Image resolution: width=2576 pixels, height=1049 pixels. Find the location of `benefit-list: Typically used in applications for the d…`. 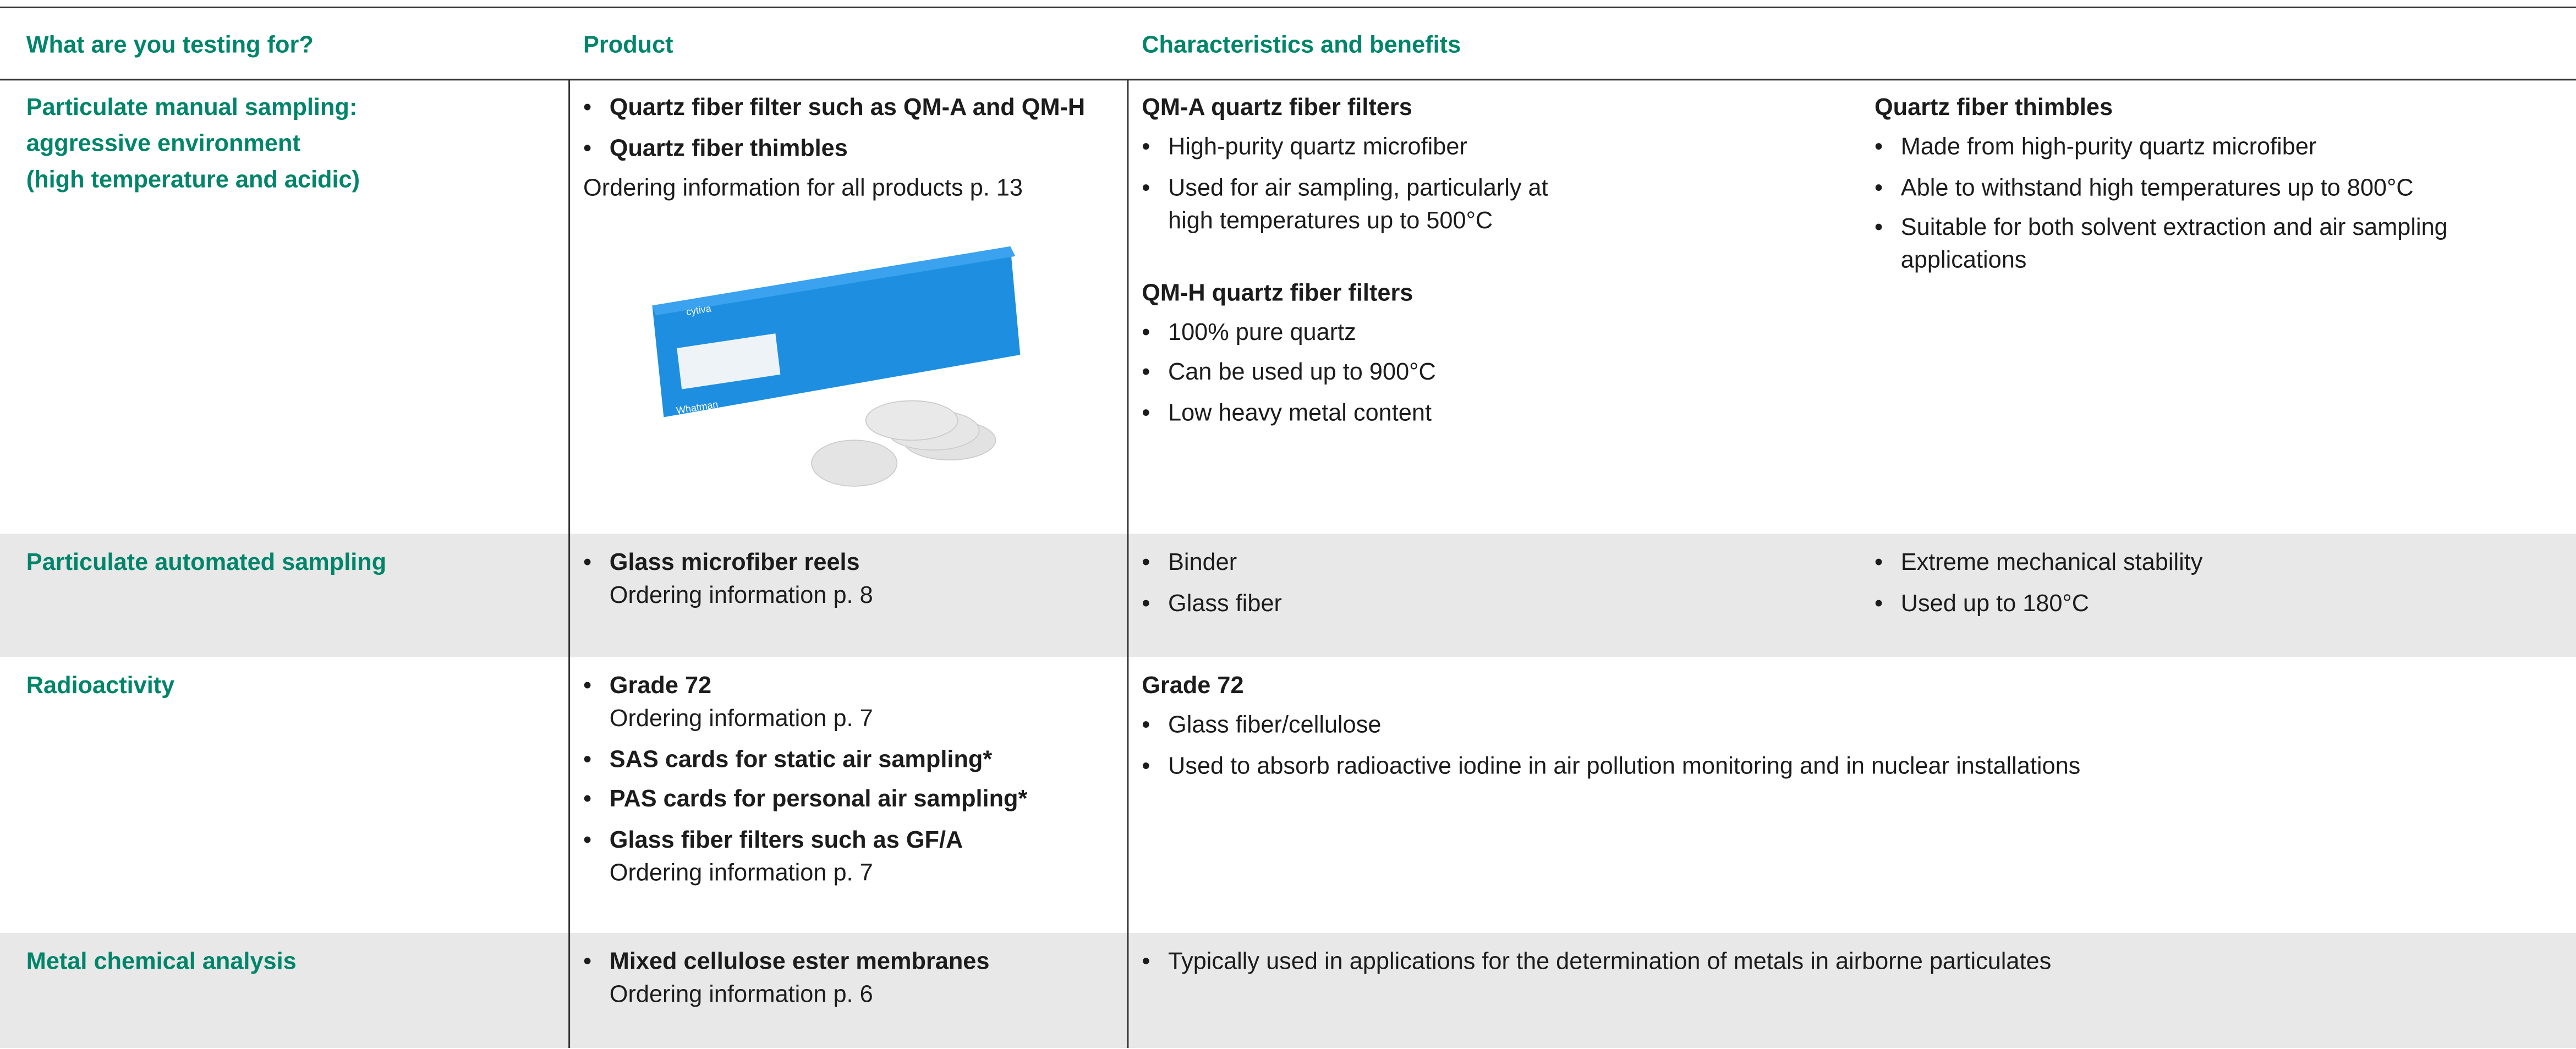

benefit-list: Typically used in applications for the d… is located at coordinates (1849, 963).